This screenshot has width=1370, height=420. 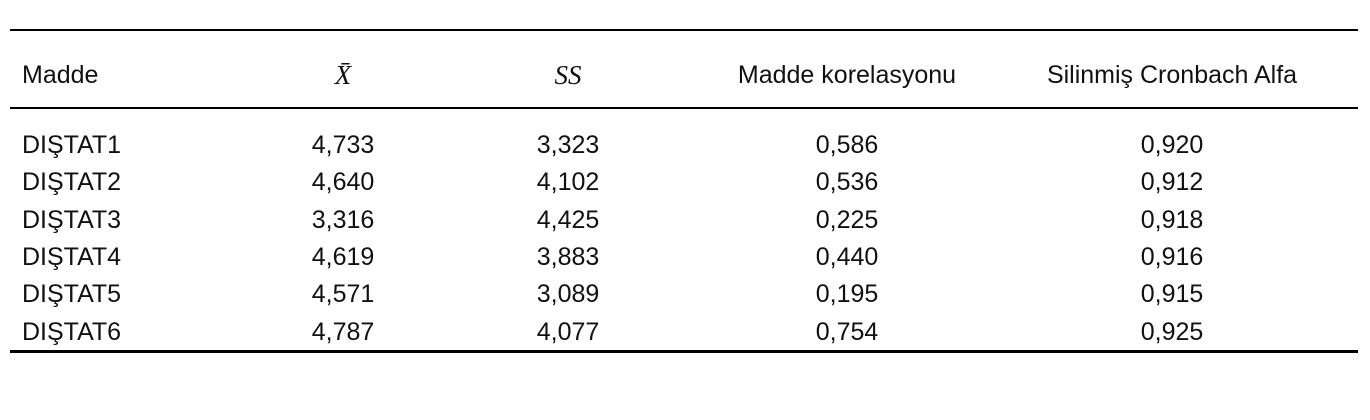 I want to click on table-cell: 0,916, so click(x=1172, y=256).